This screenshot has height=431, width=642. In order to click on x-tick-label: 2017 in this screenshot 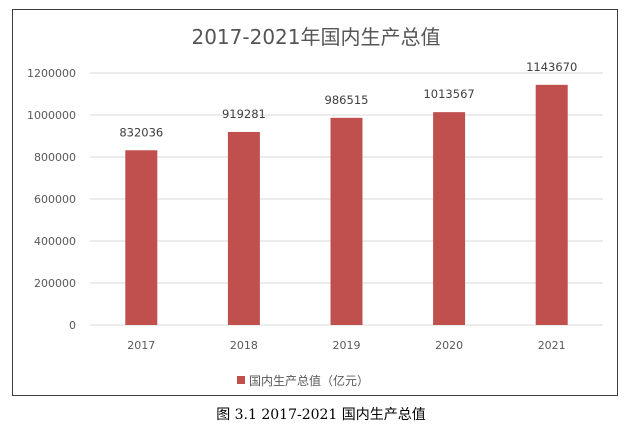, I will do `click(141, 345)`.